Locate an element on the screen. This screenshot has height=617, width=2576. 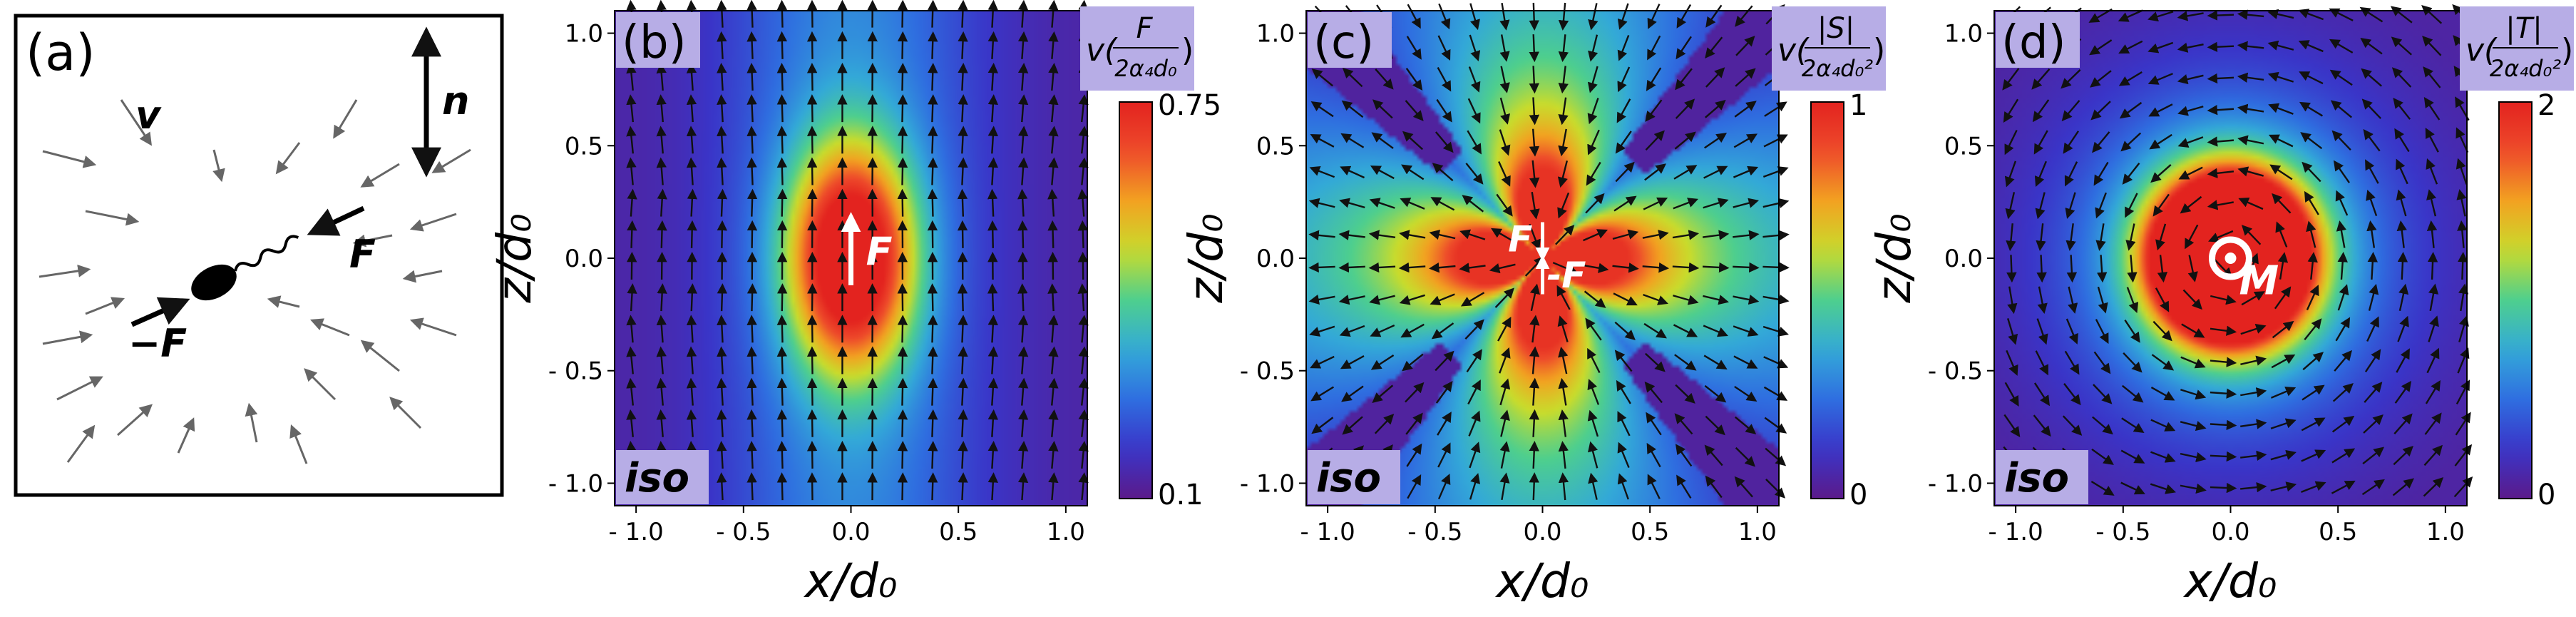
panel-label: (b) is located at coordinates (654, 43).